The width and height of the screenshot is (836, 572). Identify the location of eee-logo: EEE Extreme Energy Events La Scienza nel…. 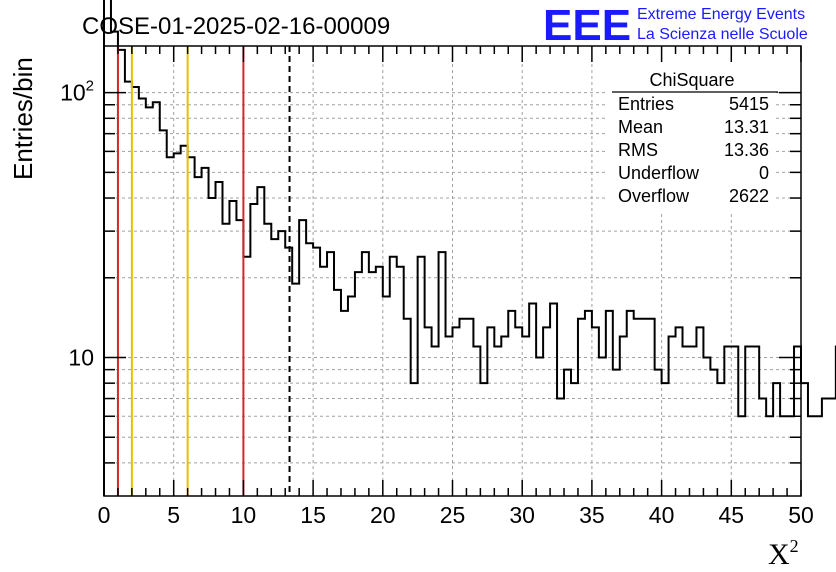
(675, 25).